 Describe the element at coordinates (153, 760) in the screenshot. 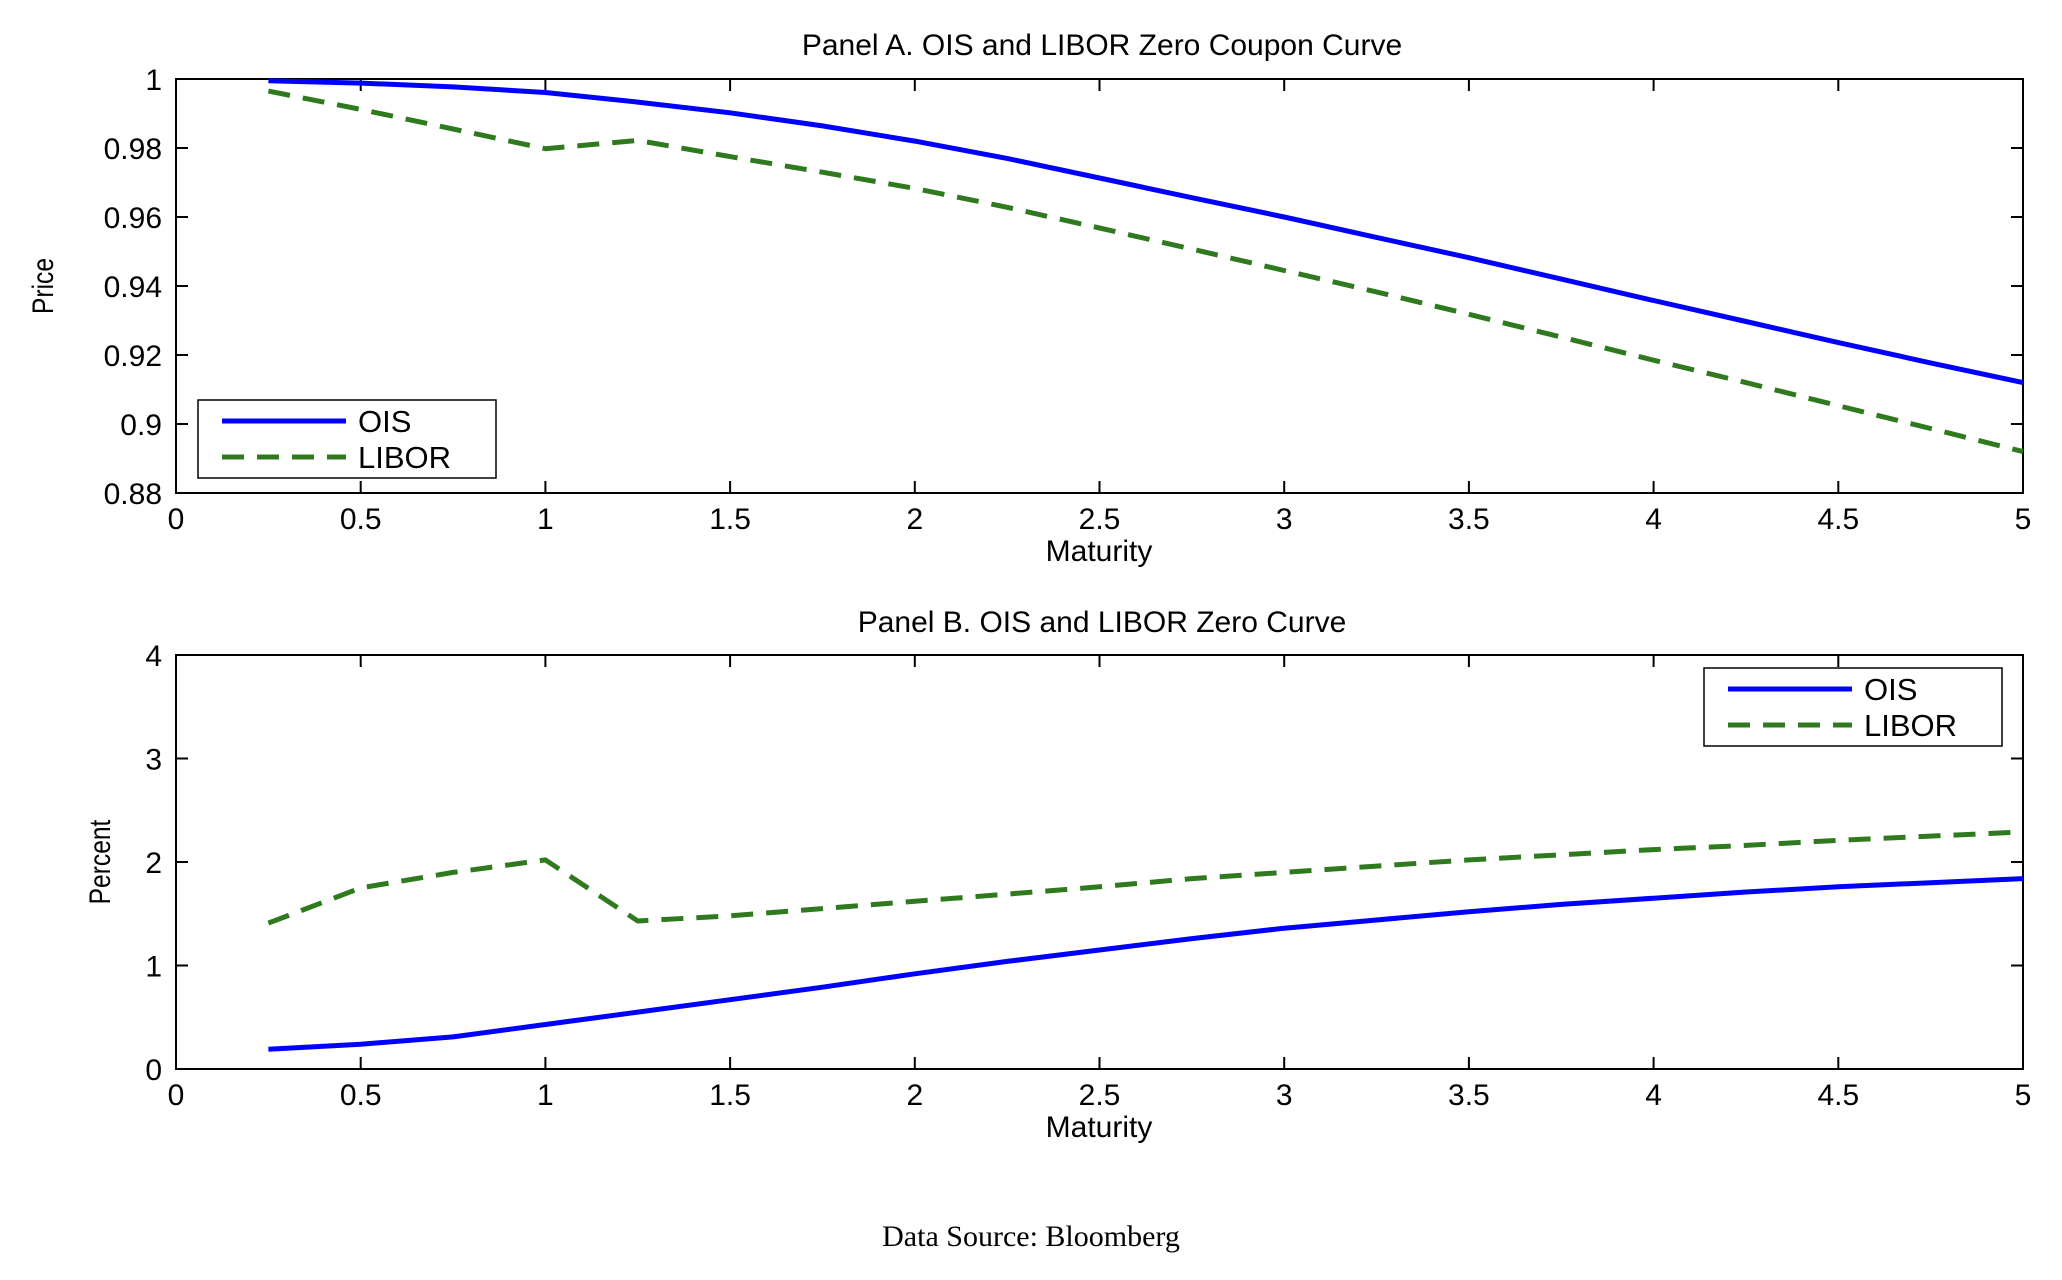

I see `panel-b-y-tick-label: 3` at that location.